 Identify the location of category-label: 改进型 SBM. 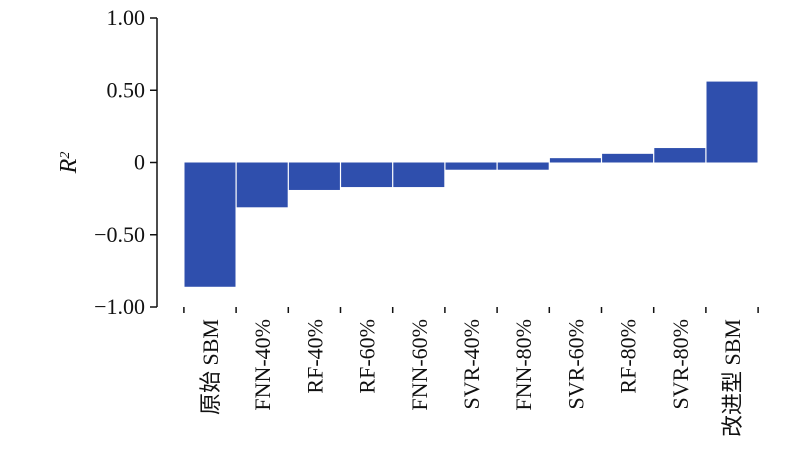
(732, 378).